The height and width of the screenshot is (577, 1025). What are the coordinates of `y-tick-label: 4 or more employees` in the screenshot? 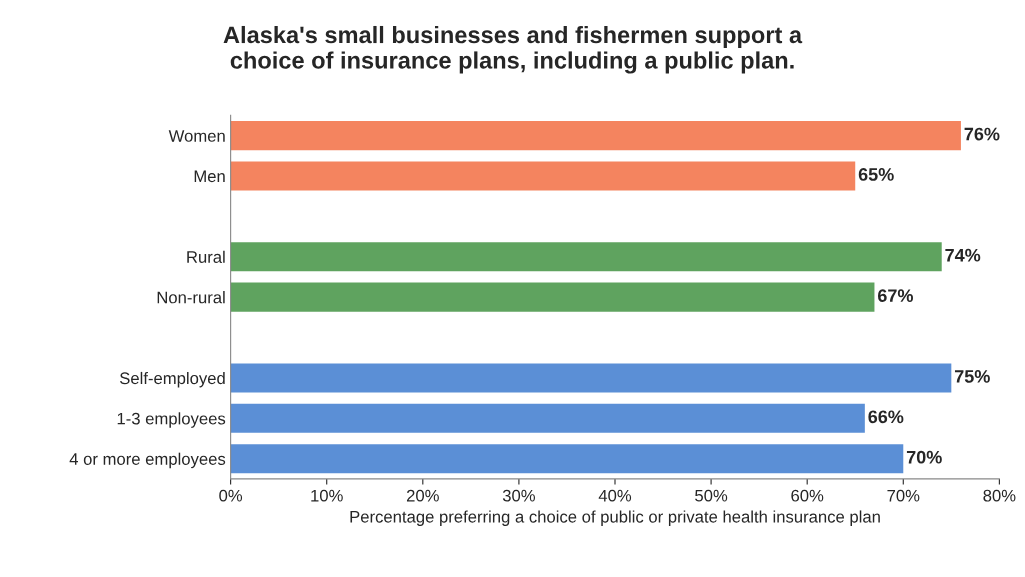 It's located at (147, 460).